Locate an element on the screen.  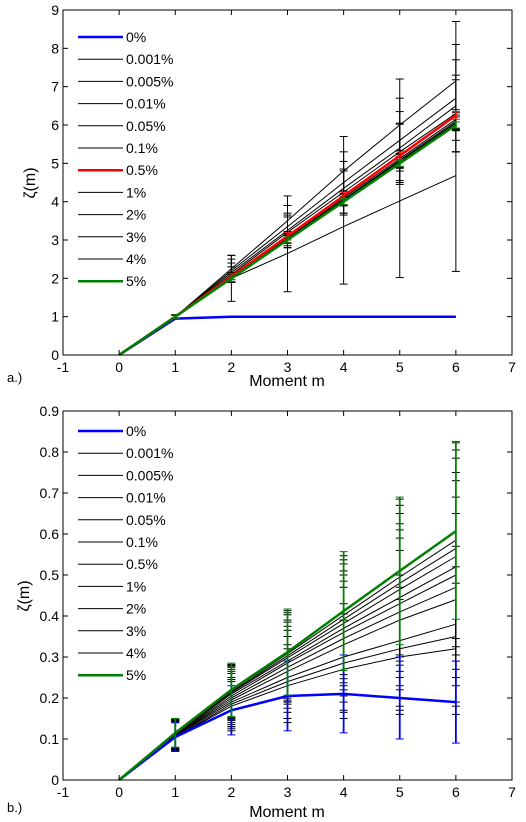
x-tick-label: 3 is located at coordinates (288, 792).